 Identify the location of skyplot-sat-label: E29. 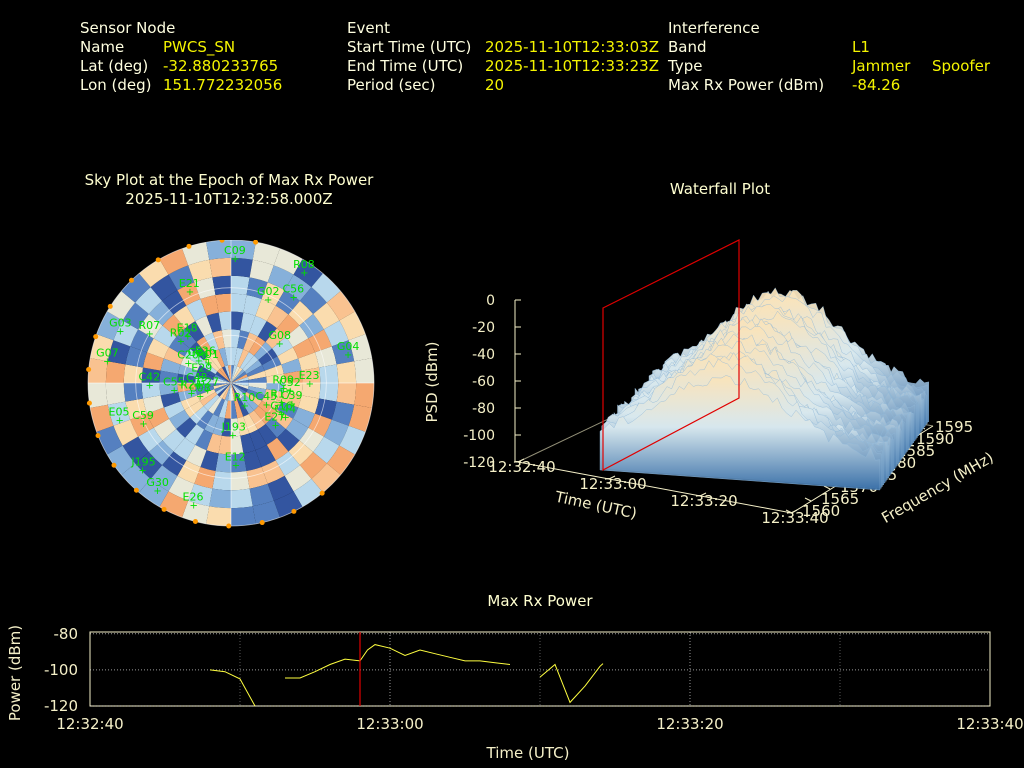
(201, 367).